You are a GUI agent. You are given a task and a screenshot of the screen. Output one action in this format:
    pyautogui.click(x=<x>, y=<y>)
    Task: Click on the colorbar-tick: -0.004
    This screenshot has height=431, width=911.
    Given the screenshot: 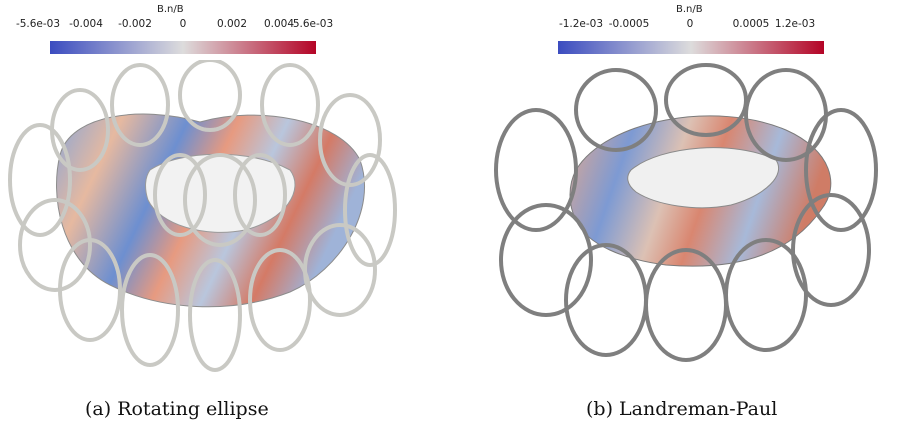 What is the action you would take?
    pyautogui.click(x=86, y=24)
    